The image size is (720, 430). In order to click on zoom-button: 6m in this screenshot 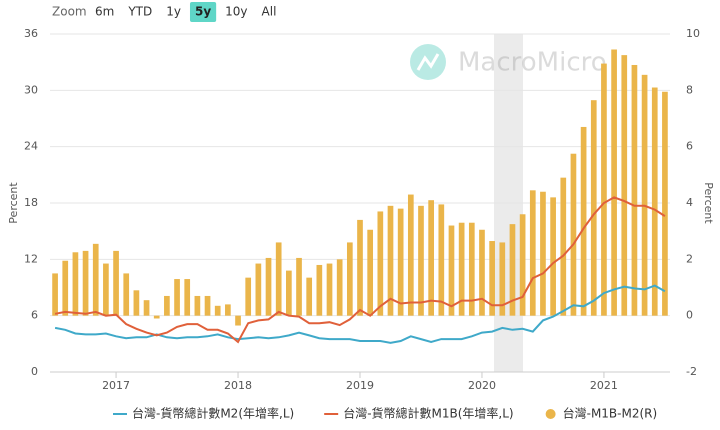, I will do `click(104, 12)`.